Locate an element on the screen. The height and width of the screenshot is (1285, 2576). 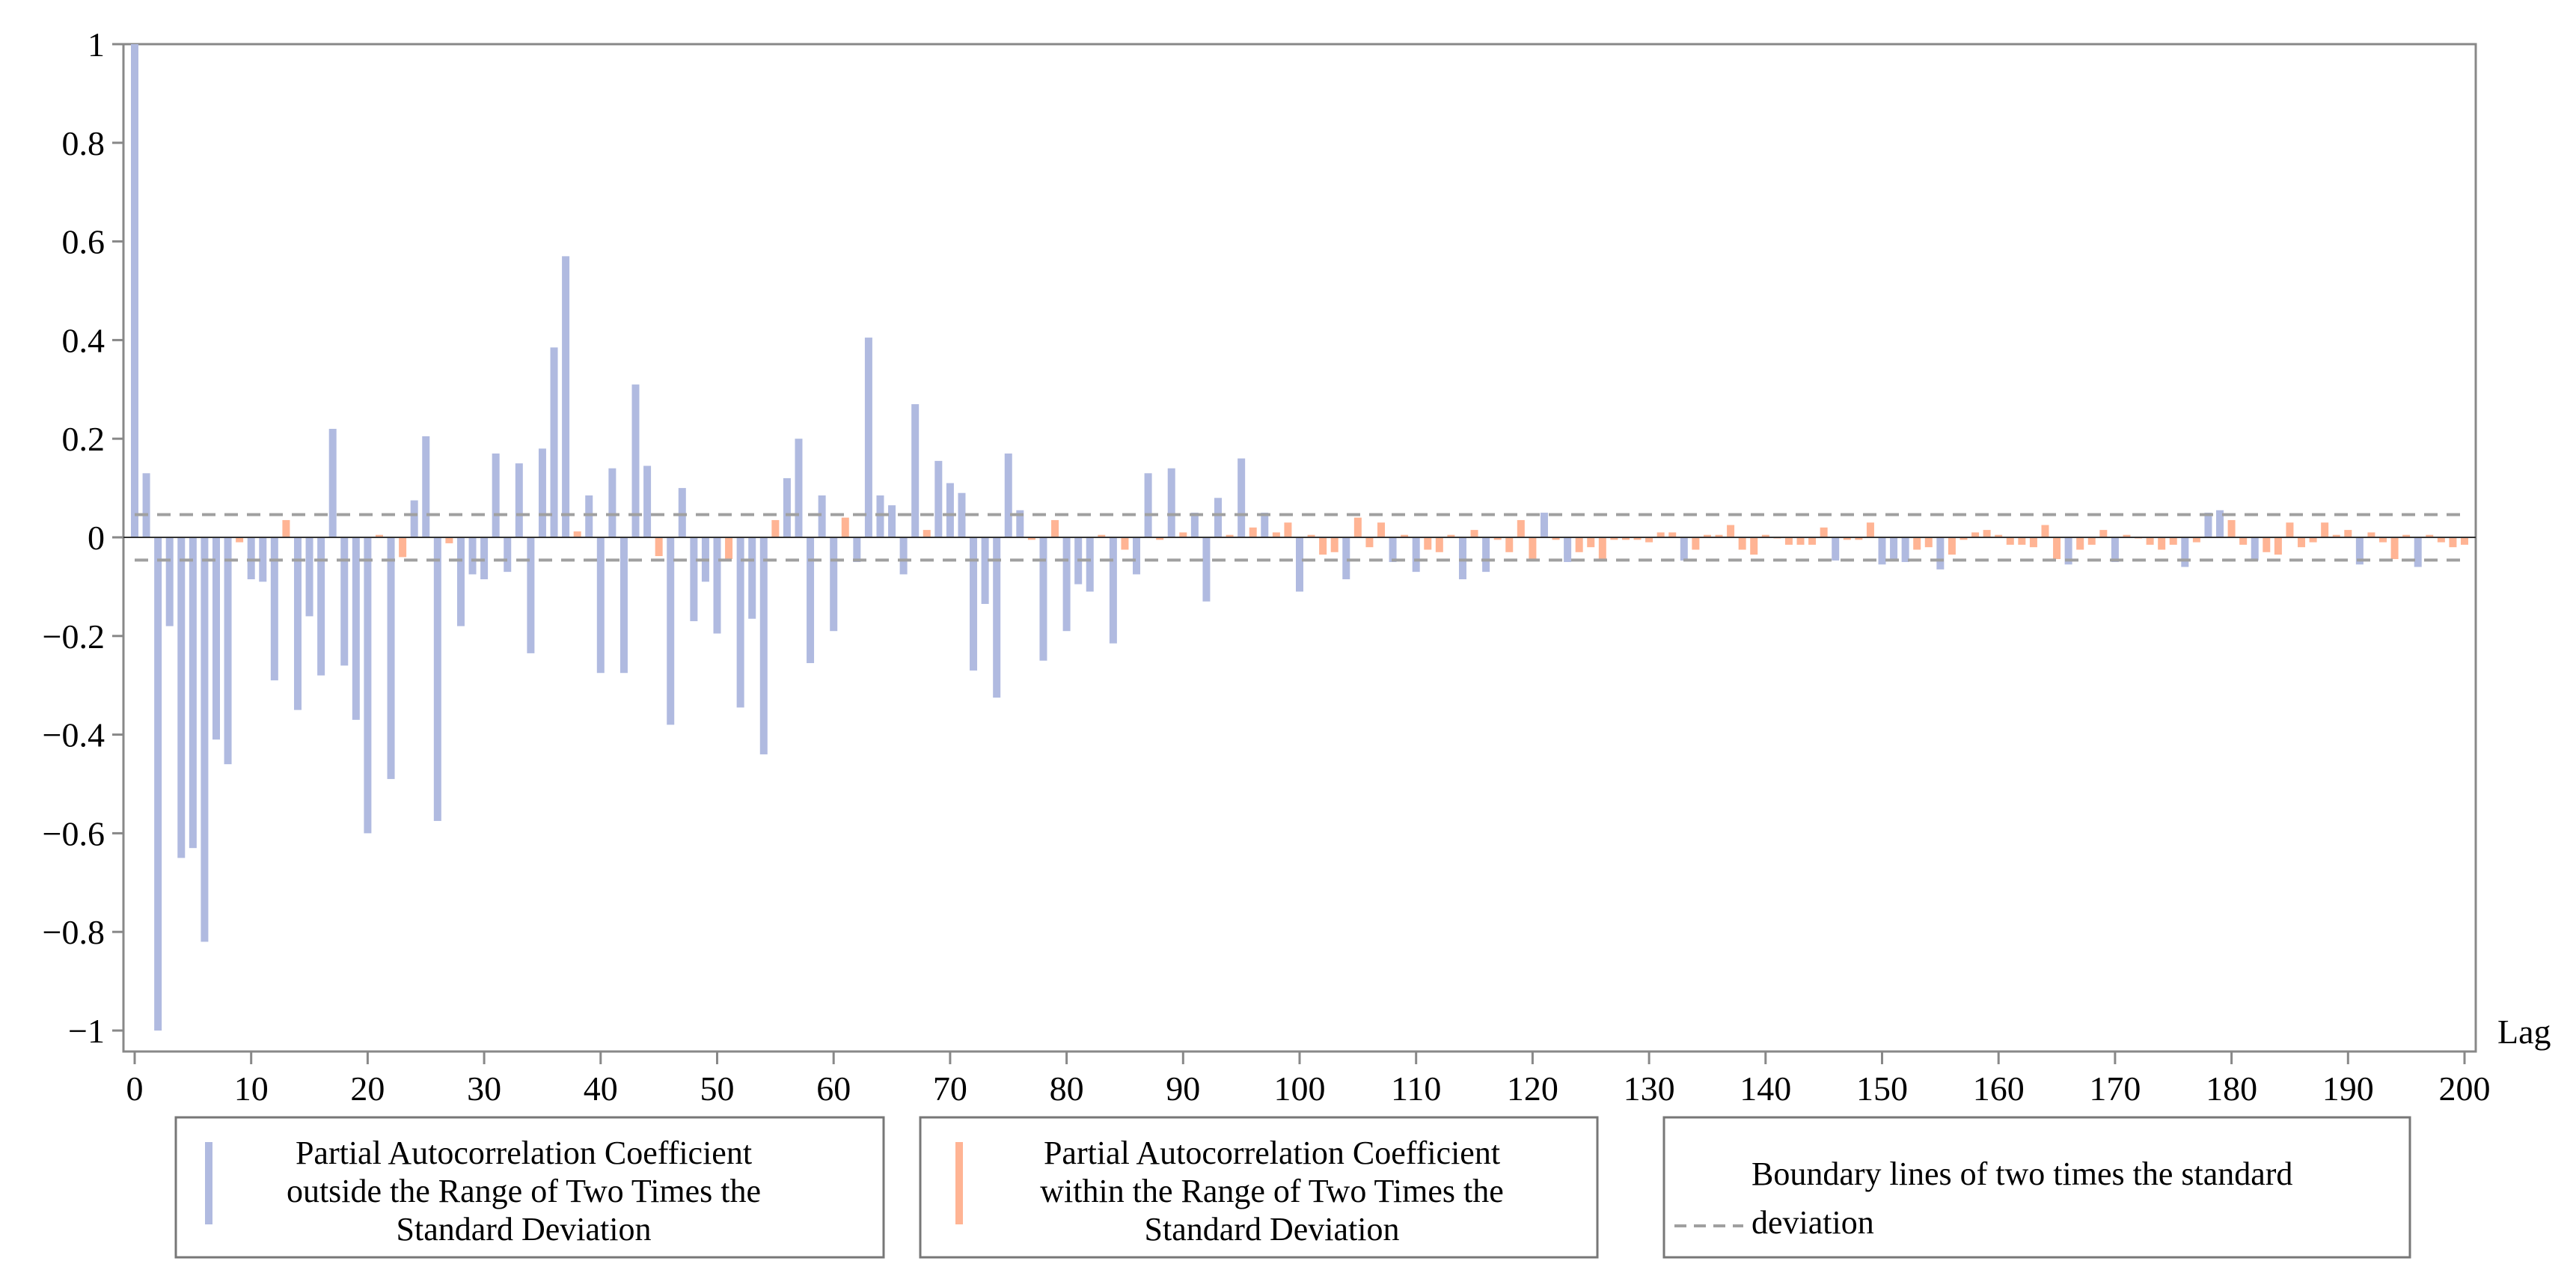
x-axis-label: Lag is located at coordinates (2524, 1032).